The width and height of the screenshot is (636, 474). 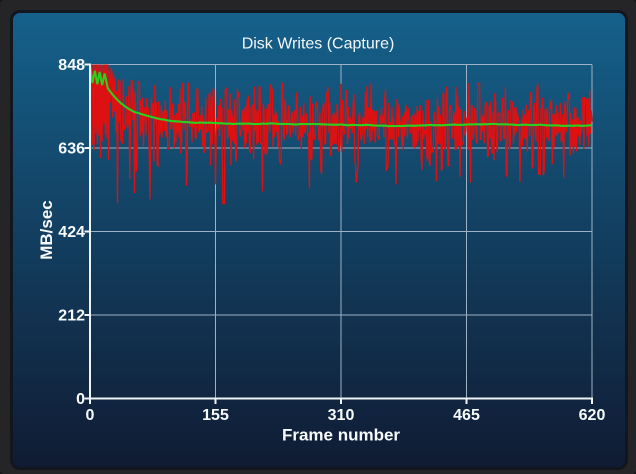 I want to click on svg-text: 636, so click(x=71, y=149).